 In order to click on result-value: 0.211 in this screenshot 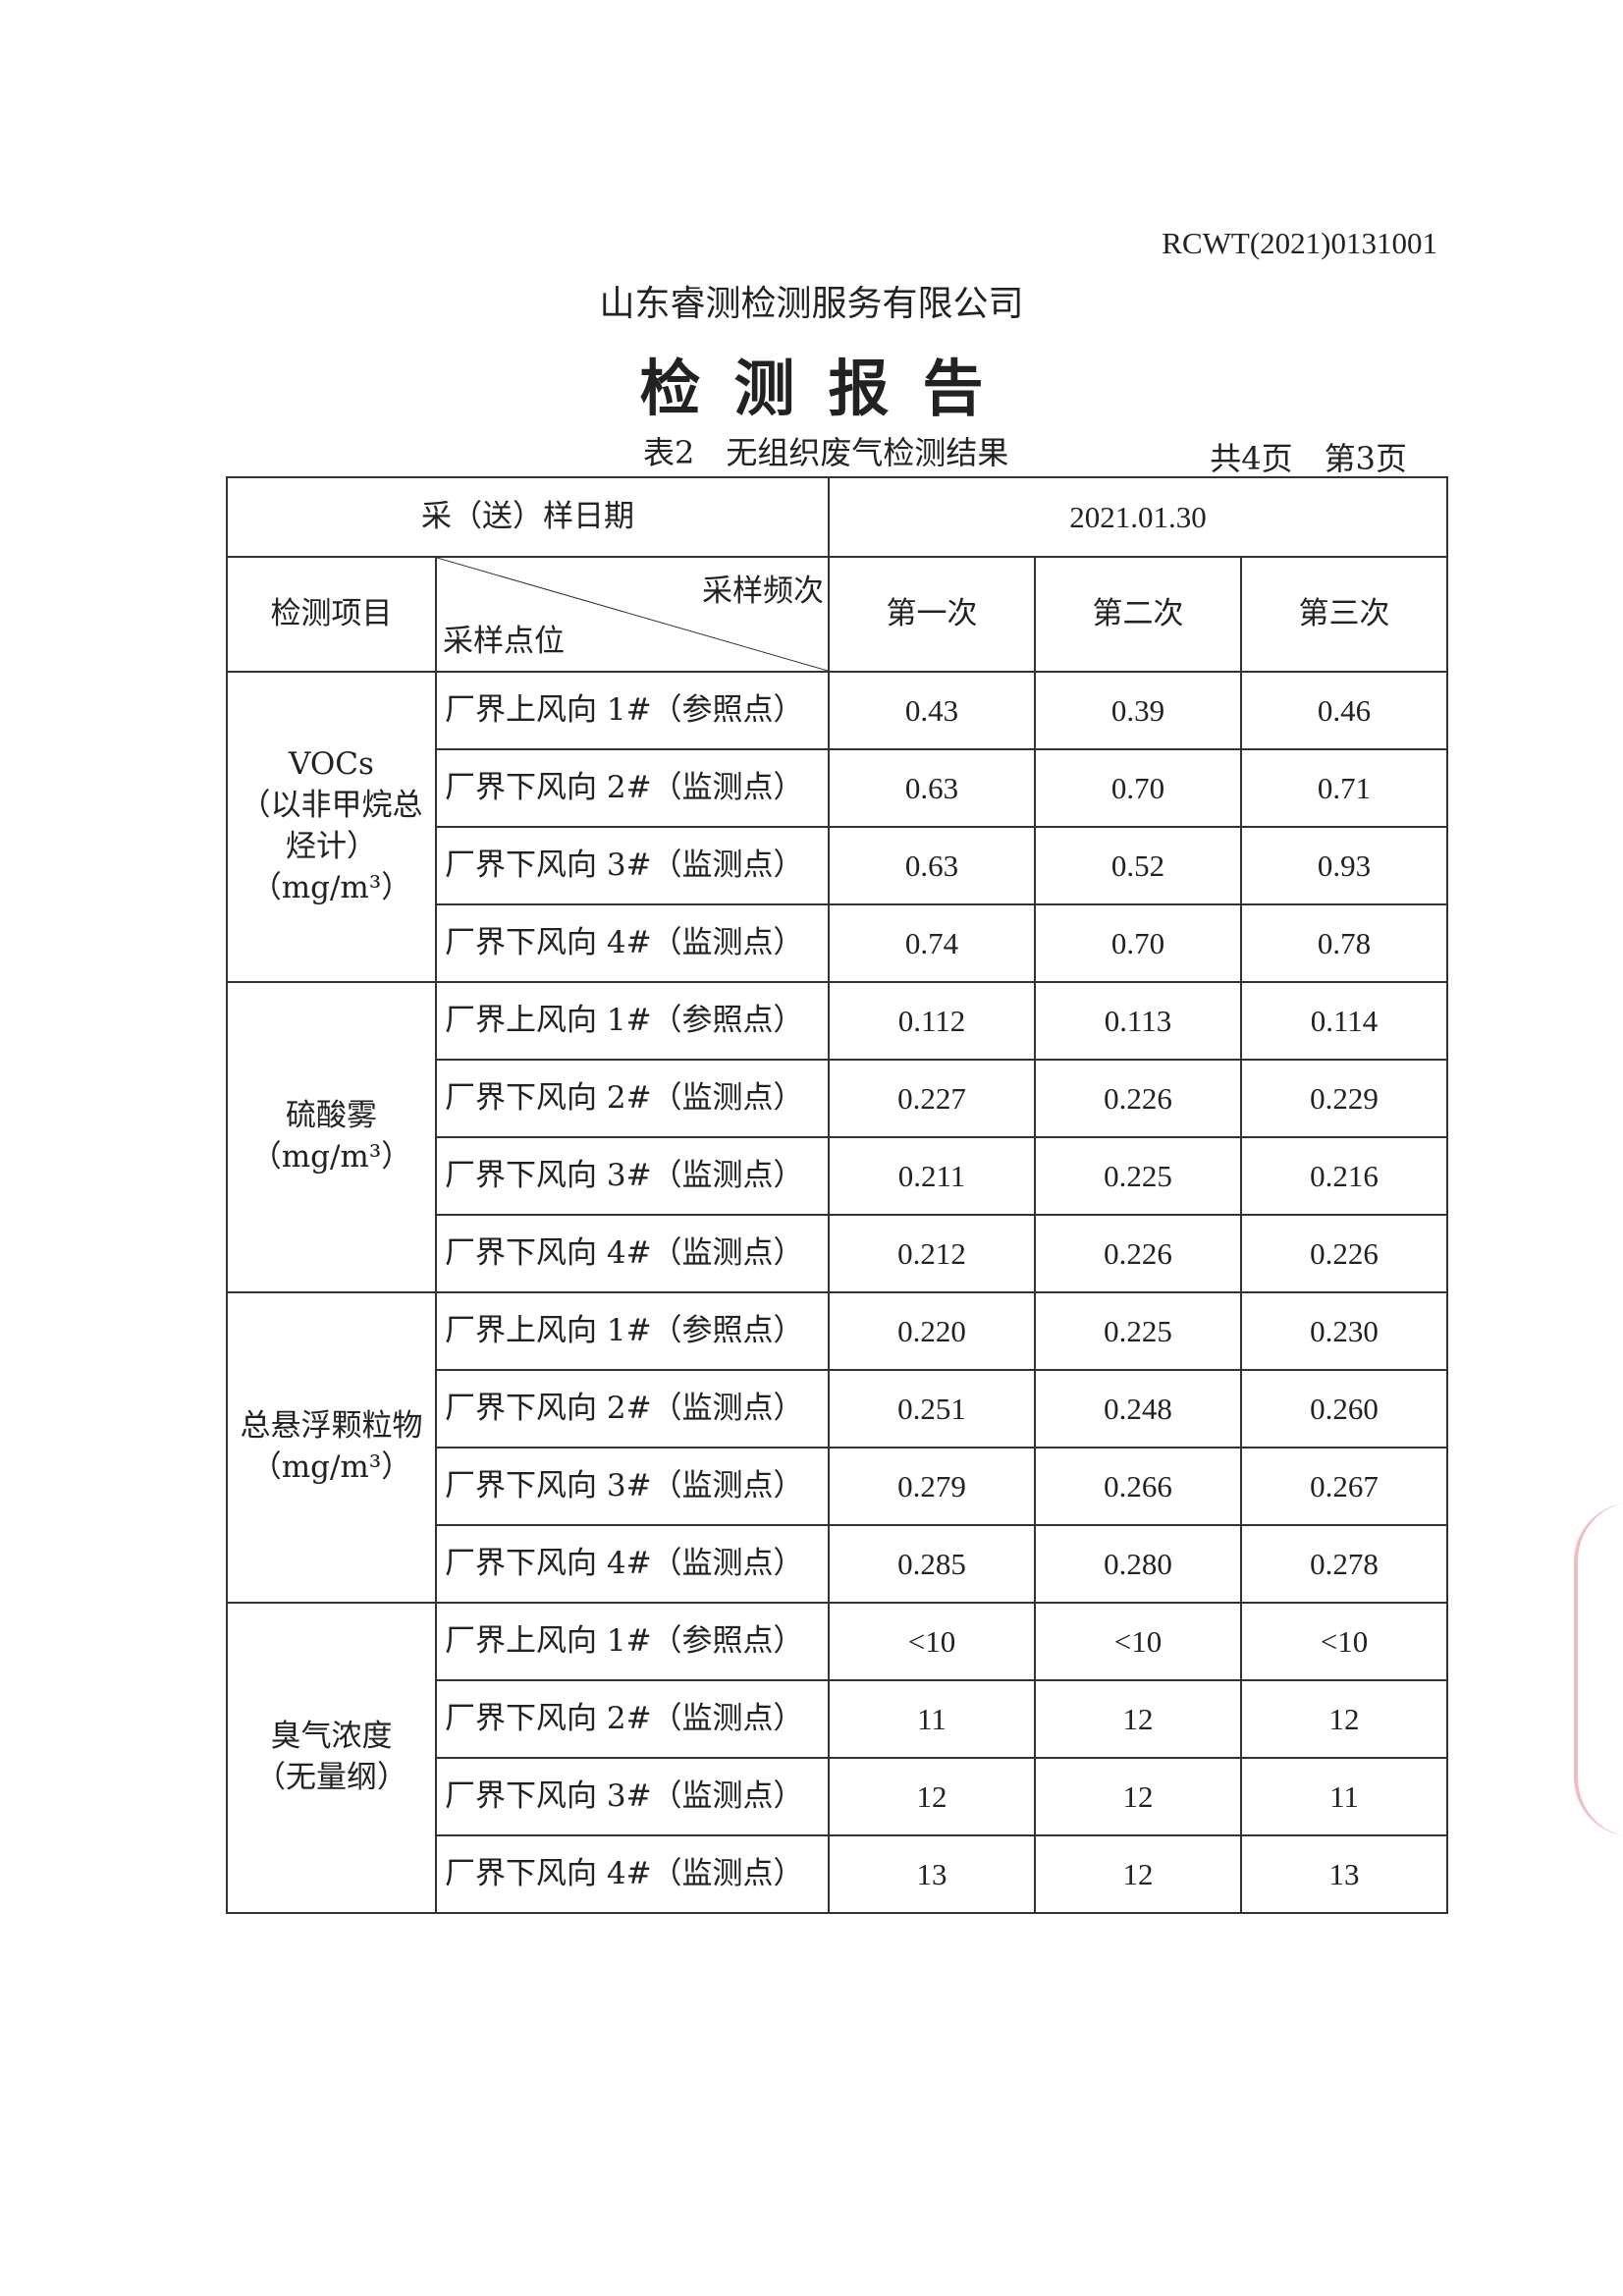, I will do `click(932, 1176)`.